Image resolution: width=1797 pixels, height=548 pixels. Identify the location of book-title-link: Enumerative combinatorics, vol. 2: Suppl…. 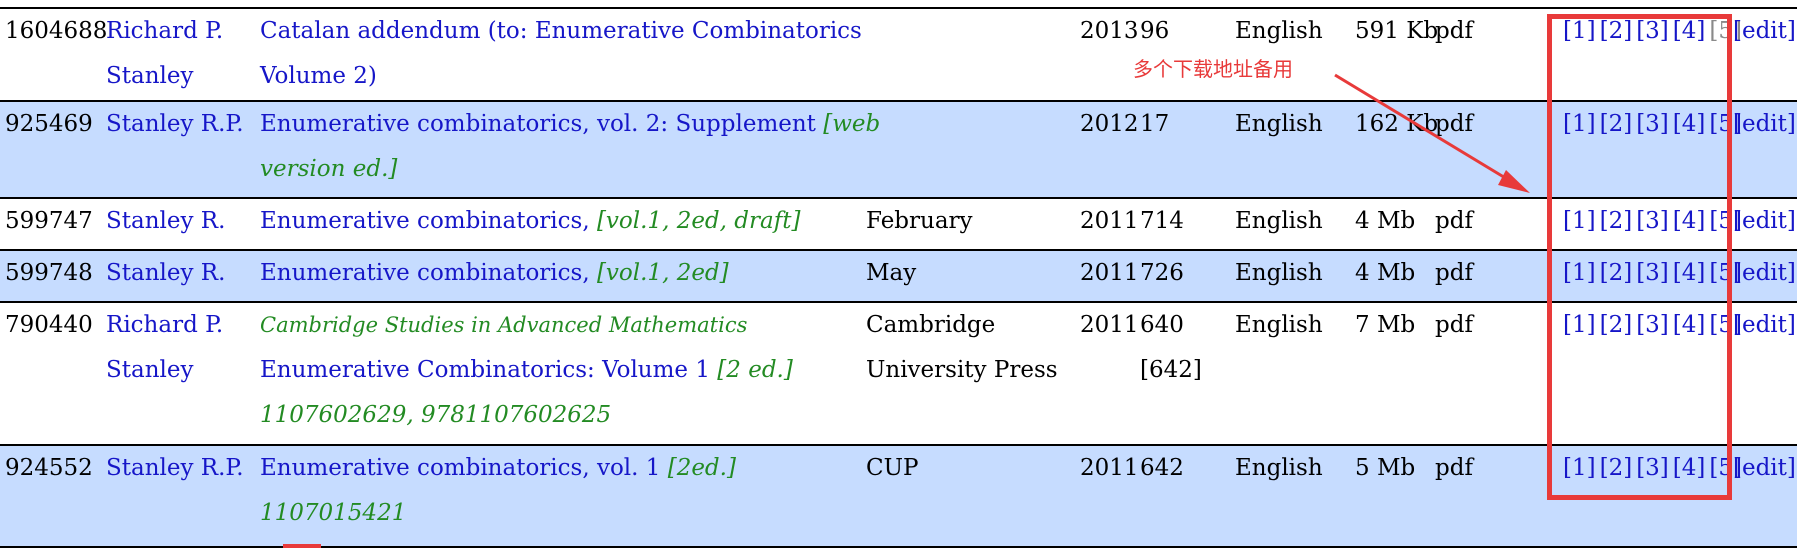
(542, 124).